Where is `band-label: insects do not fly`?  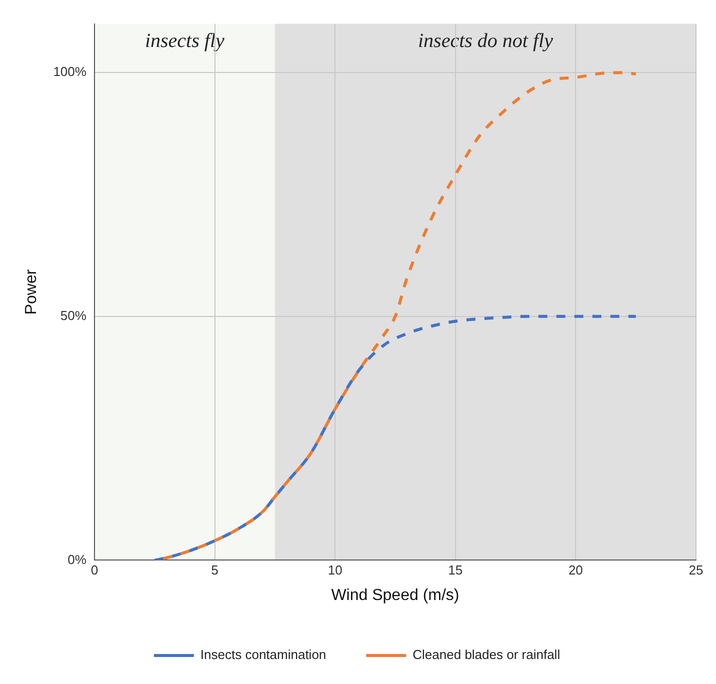
band-label: insects do not fly is located at coordinates (486, 41).